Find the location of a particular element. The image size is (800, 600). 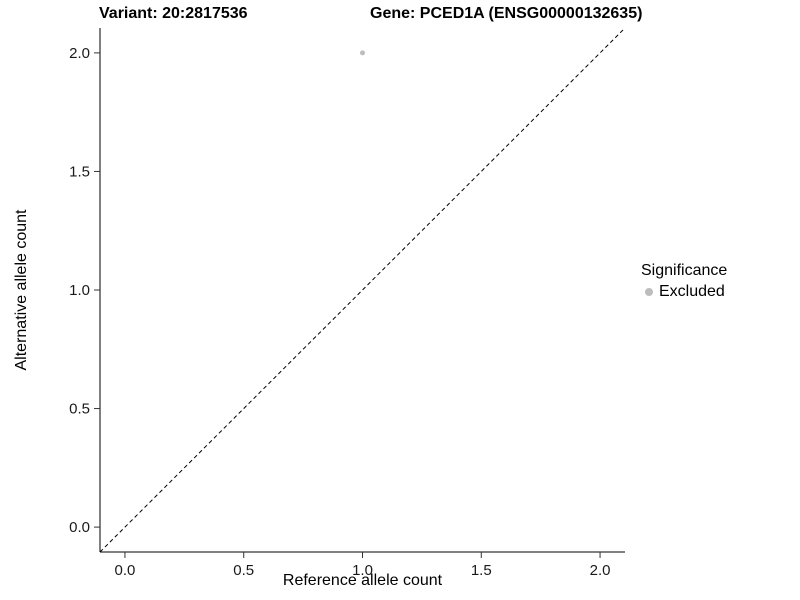

y-tick-label: 0.0 is located at coordinates (79, 527).